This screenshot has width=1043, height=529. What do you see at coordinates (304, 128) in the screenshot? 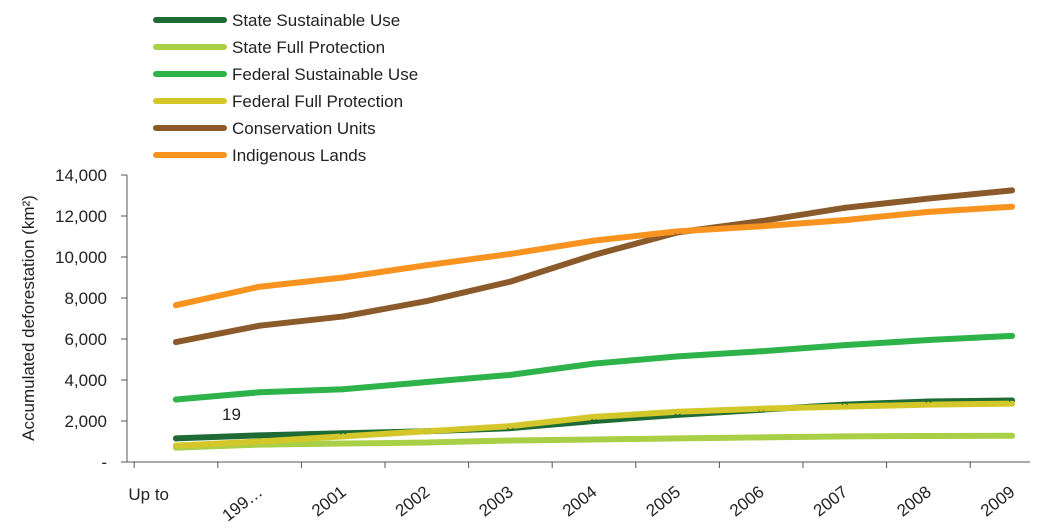
I see `legend-label: Conservation Units` at bounding box center [304, 128].